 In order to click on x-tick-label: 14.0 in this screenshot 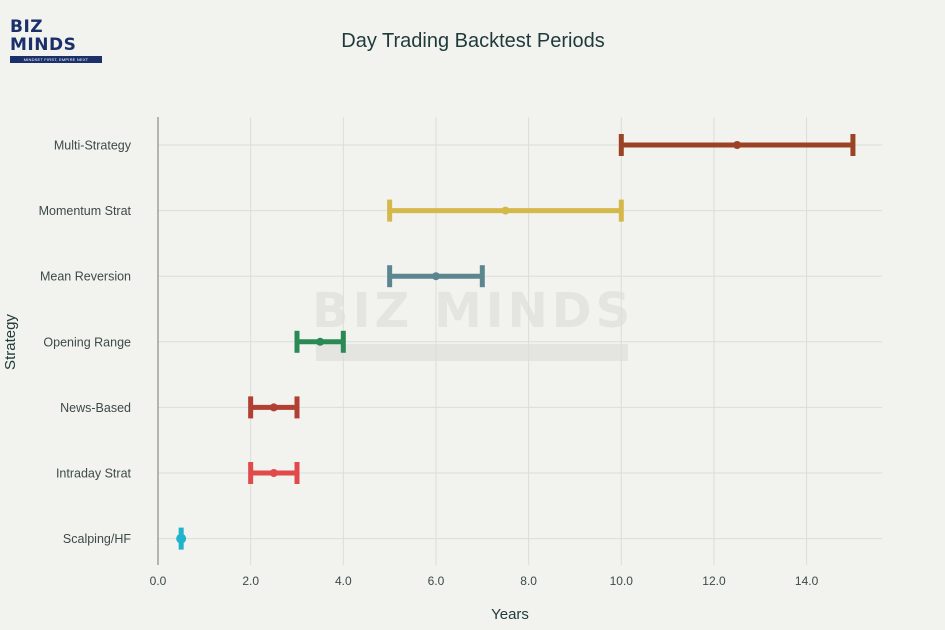, I will do `click(807, 581)`.